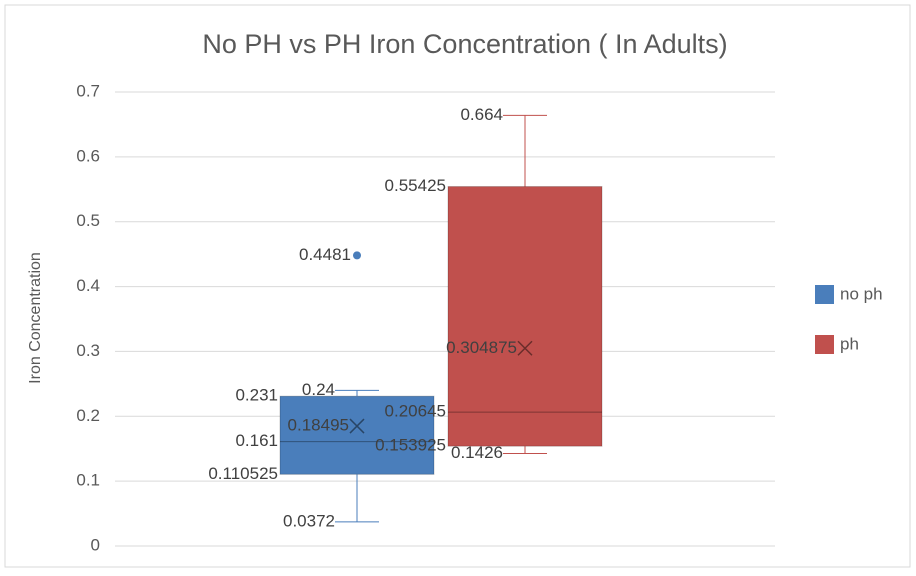 This screenshot has height=576, width=916. I want to click on data-label: 0.161, so click(256, 440).